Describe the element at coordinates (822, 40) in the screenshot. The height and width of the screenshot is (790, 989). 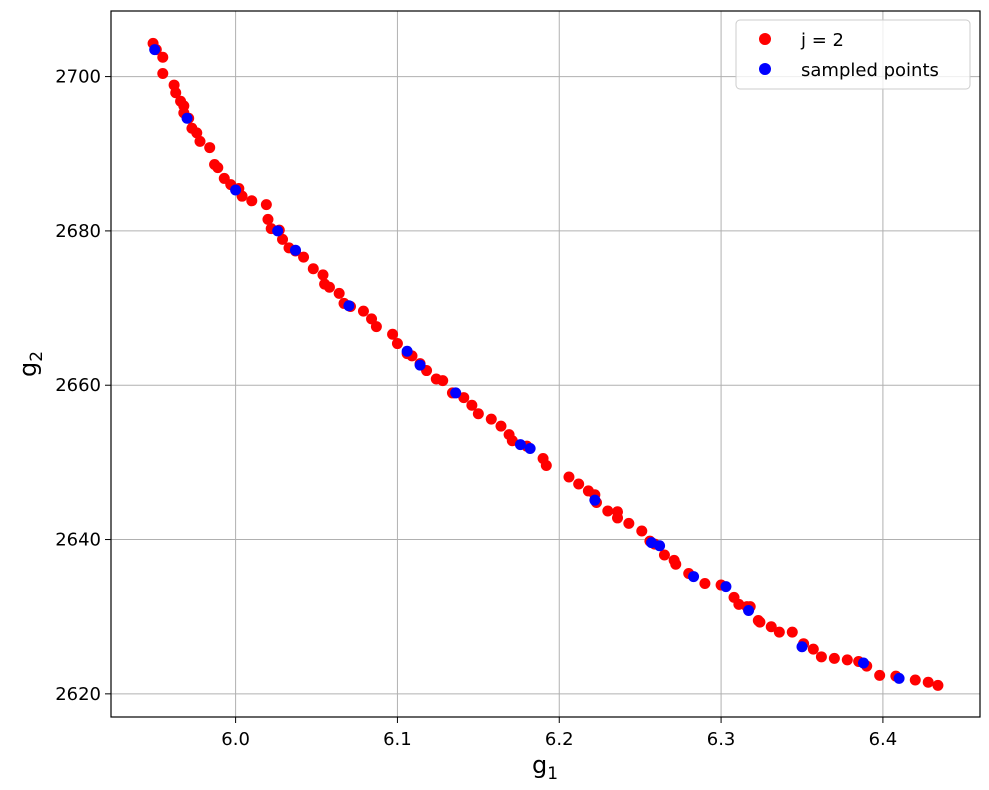
I see `legend-label-red-series: j = 2` at that location.